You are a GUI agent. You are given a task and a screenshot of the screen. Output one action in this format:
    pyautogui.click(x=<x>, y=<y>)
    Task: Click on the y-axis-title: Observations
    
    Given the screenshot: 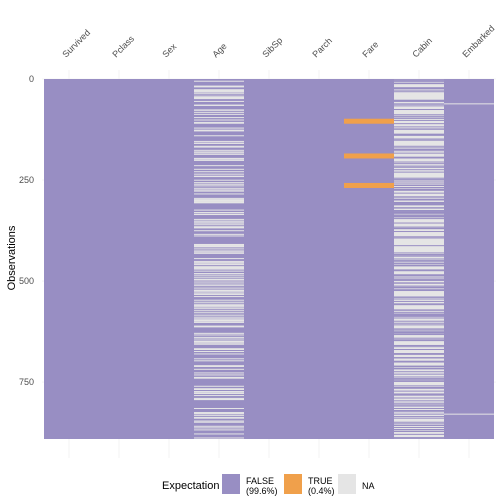 What is the action you would take?
    pyautogui.click(x=12, y=257)
    